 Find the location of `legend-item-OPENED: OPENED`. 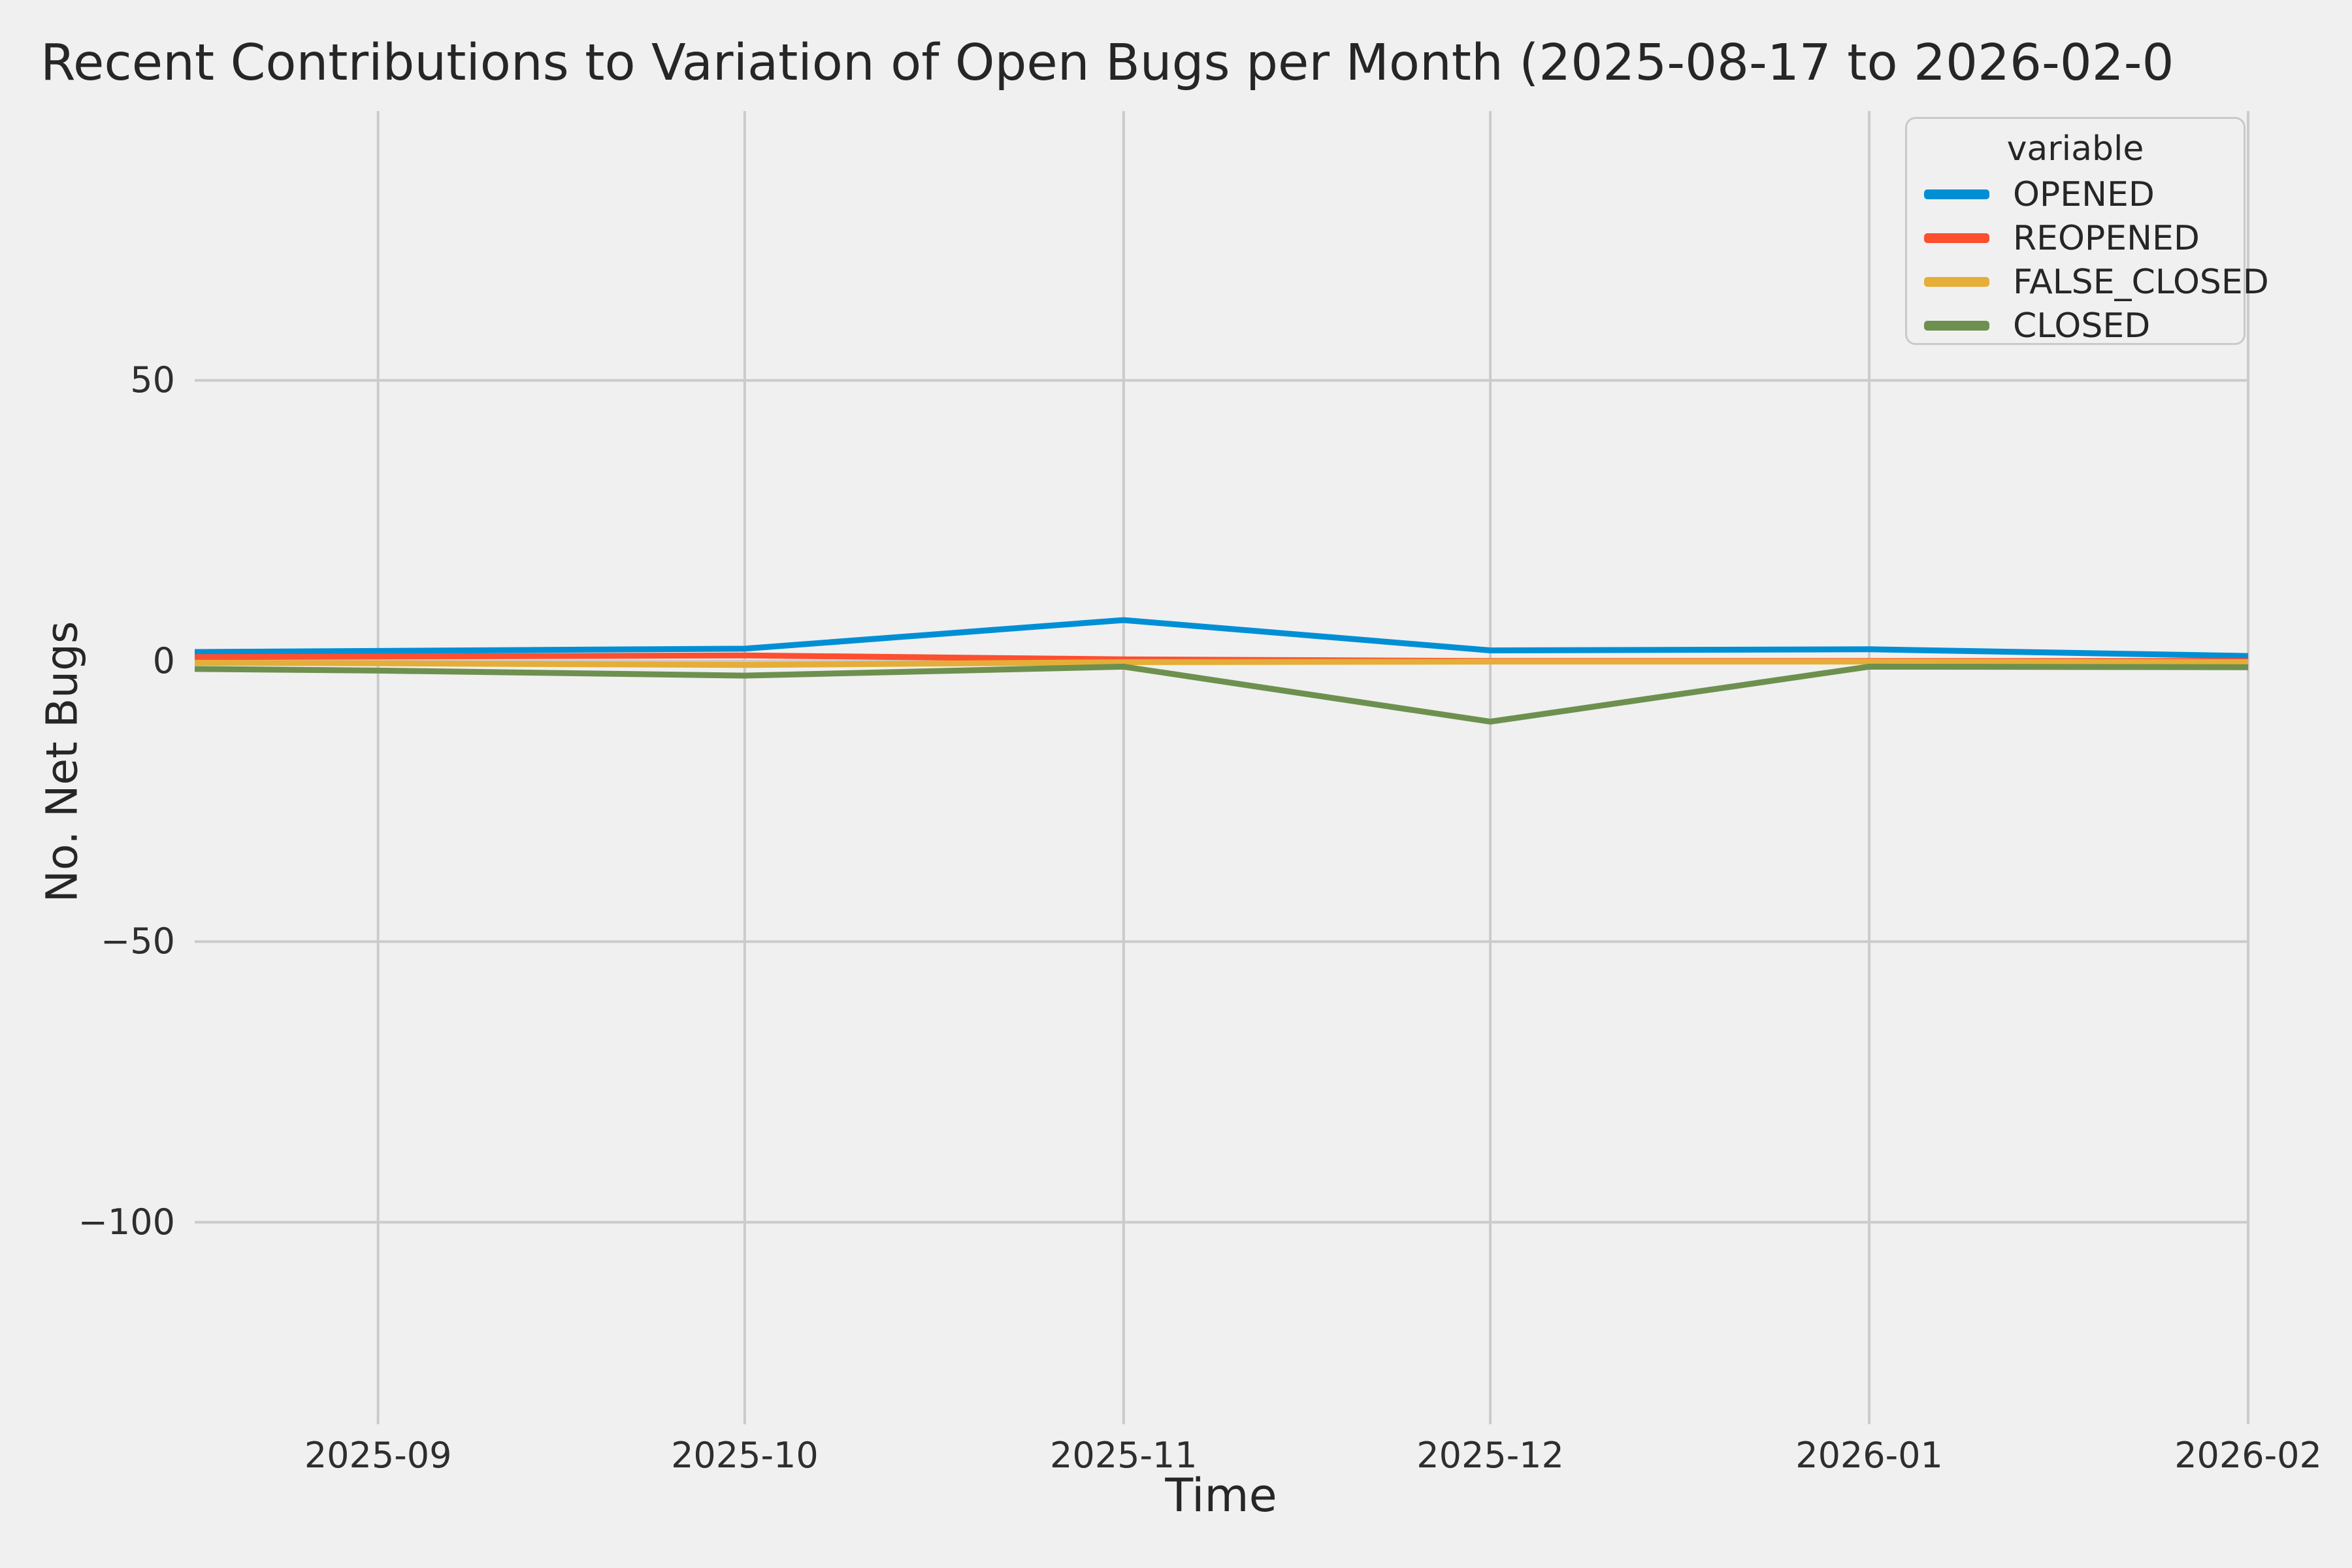

legend-item-OPENED: OPENED is located at coordinates (2075, 194).